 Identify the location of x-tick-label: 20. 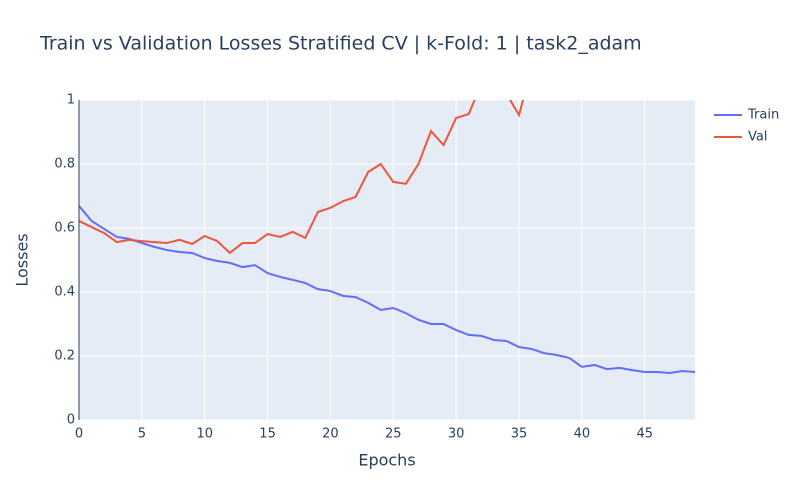
(330, 434).